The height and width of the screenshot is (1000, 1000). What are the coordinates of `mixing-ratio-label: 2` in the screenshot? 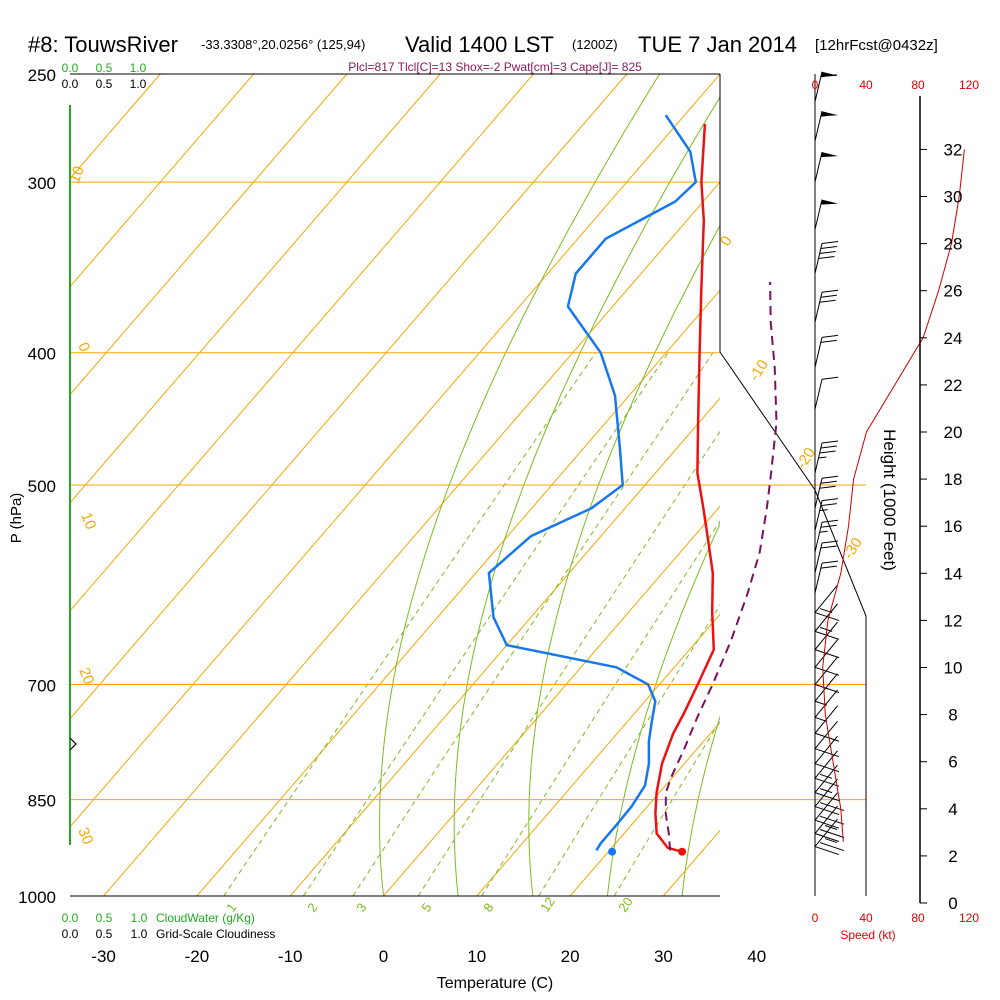 It's located at (312, 907).